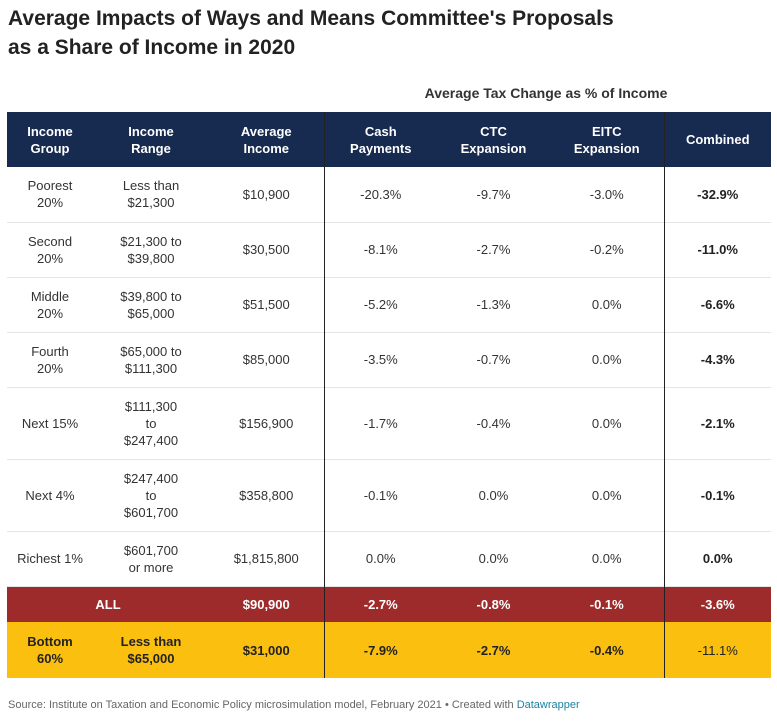 This screenshot has width=777, height=723. What do you see at coordinates (151, 296) in the screenshot?
I see `income-range-text: $39,800 to` at bounding box center [151, 296].